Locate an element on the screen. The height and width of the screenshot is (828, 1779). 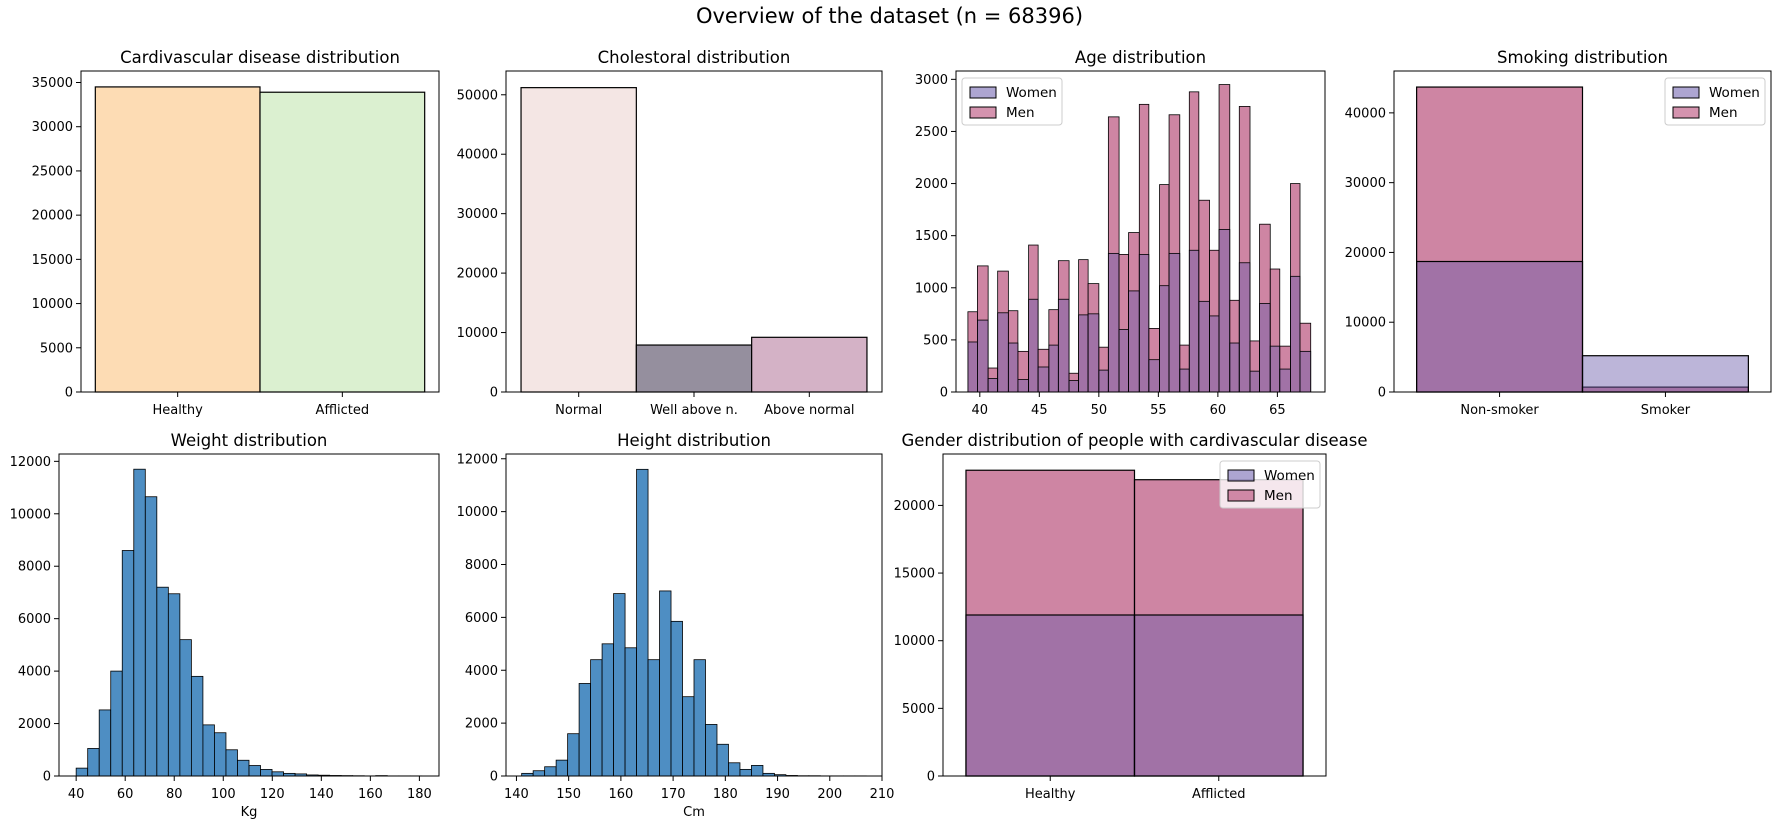
x-tick-label: 50 is located at coordinates (1099, 410).